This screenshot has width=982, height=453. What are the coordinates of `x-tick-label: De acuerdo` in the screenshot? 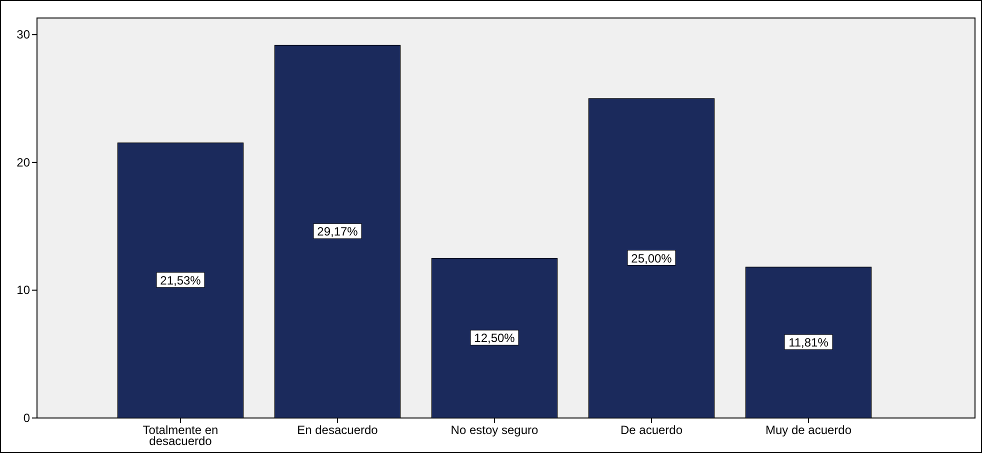 It's located at (651, 430).